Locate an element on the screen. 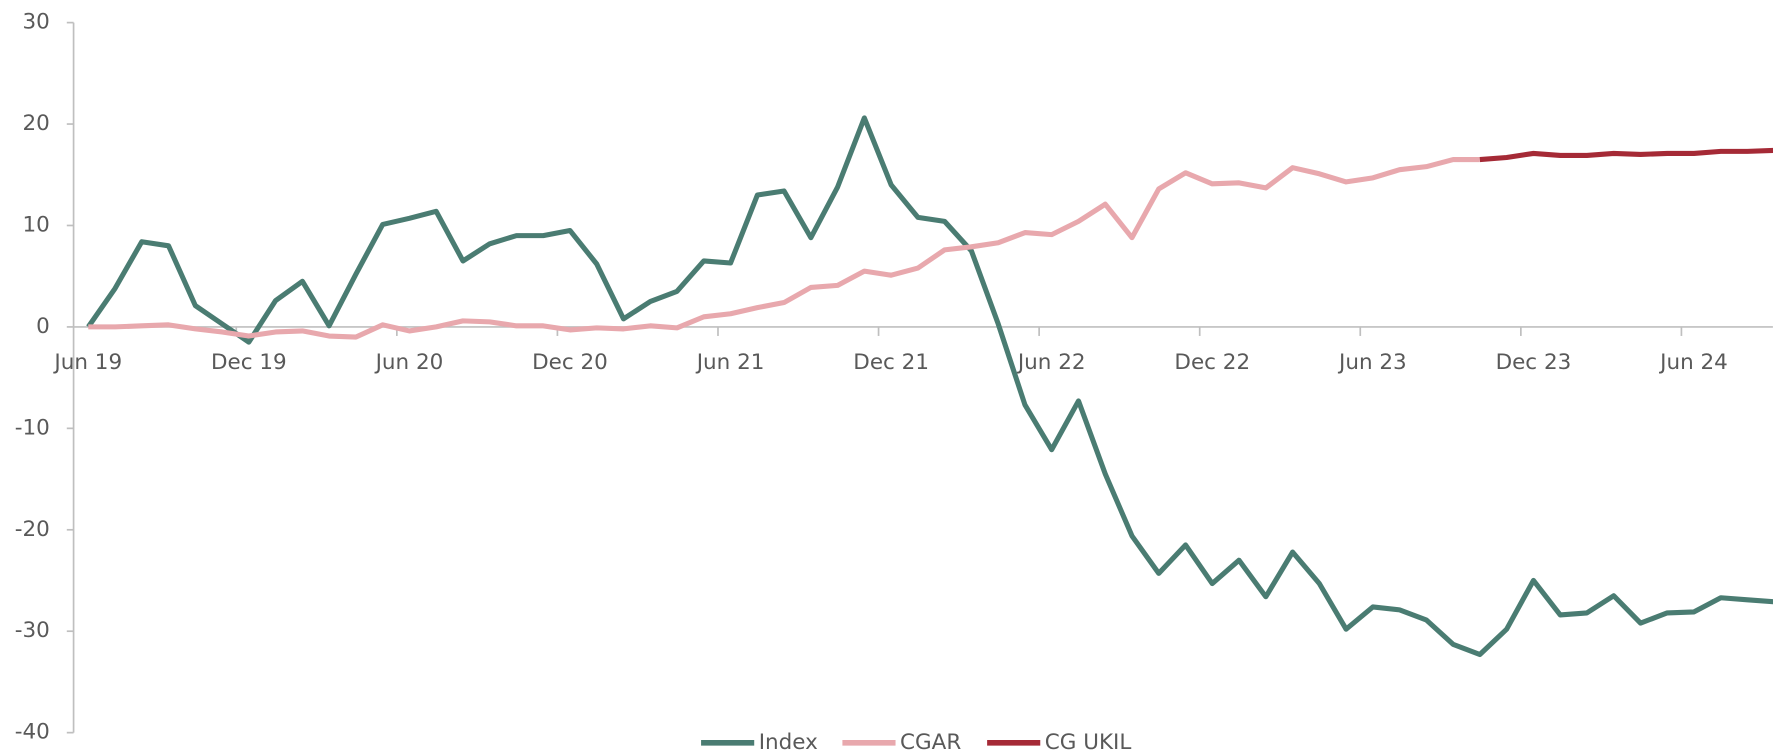  legend-label: CG UKIL is located at coordinates (1088, 741).